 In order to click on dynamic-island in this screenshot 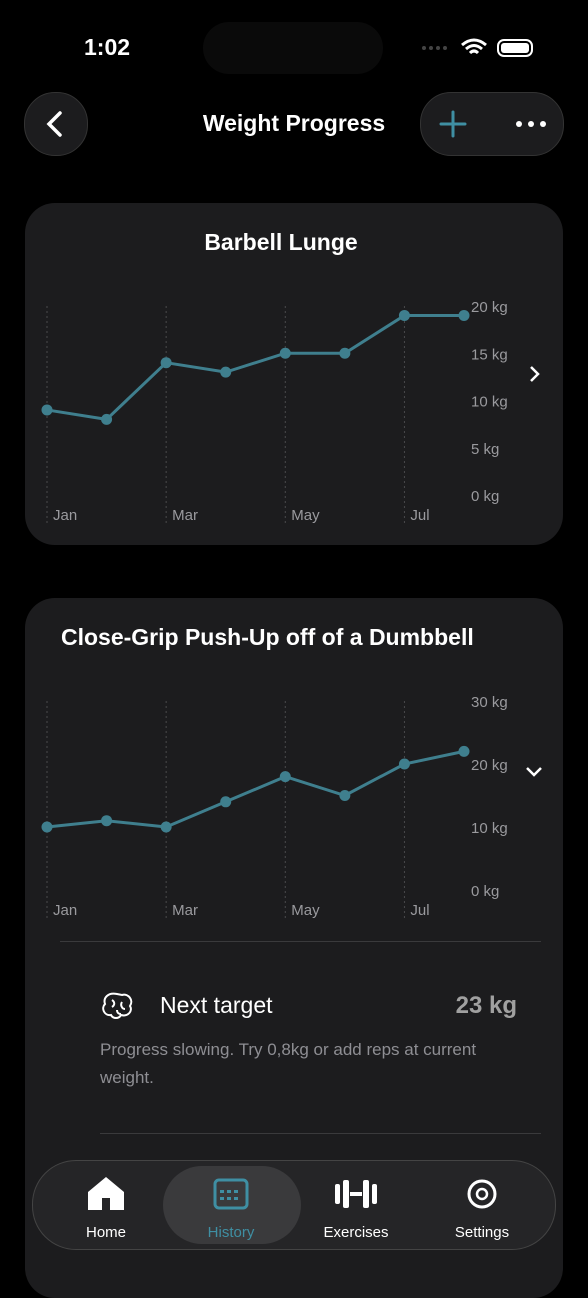, I will do `click(293, 48)`.